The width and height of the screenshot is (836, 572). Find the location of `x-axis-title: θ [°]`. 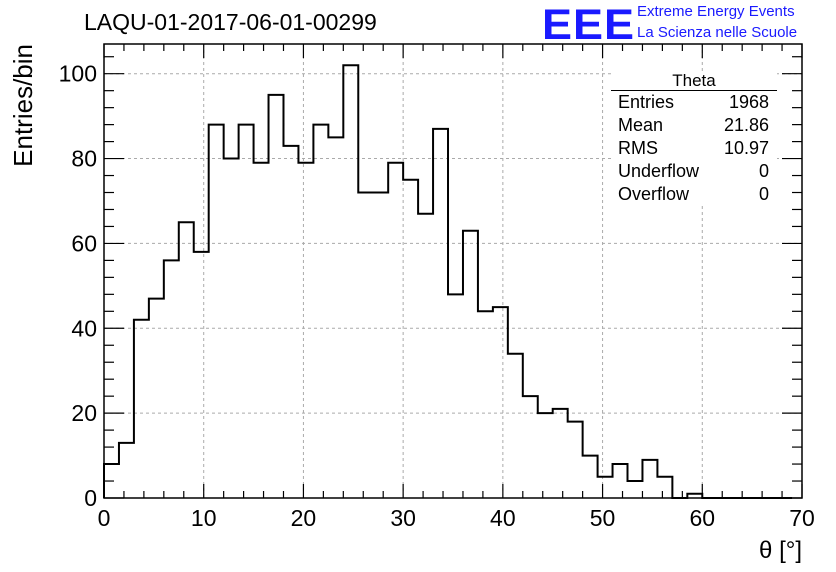

x-axis-title: θ [°] is located at coordinates (780, 550).